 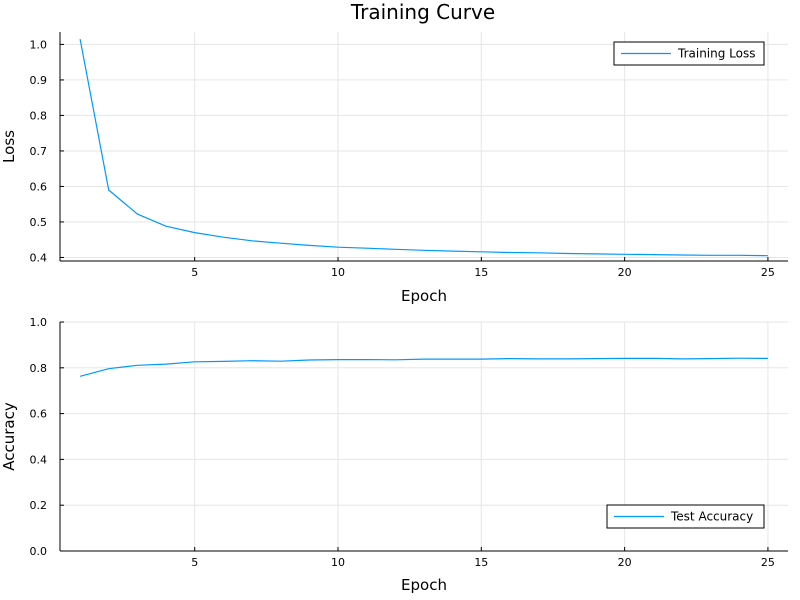 What do you see at coordinates (39, 222) in the screenshot?
I see `y-tick-label: 0.5` at bounding box center [39, 222].